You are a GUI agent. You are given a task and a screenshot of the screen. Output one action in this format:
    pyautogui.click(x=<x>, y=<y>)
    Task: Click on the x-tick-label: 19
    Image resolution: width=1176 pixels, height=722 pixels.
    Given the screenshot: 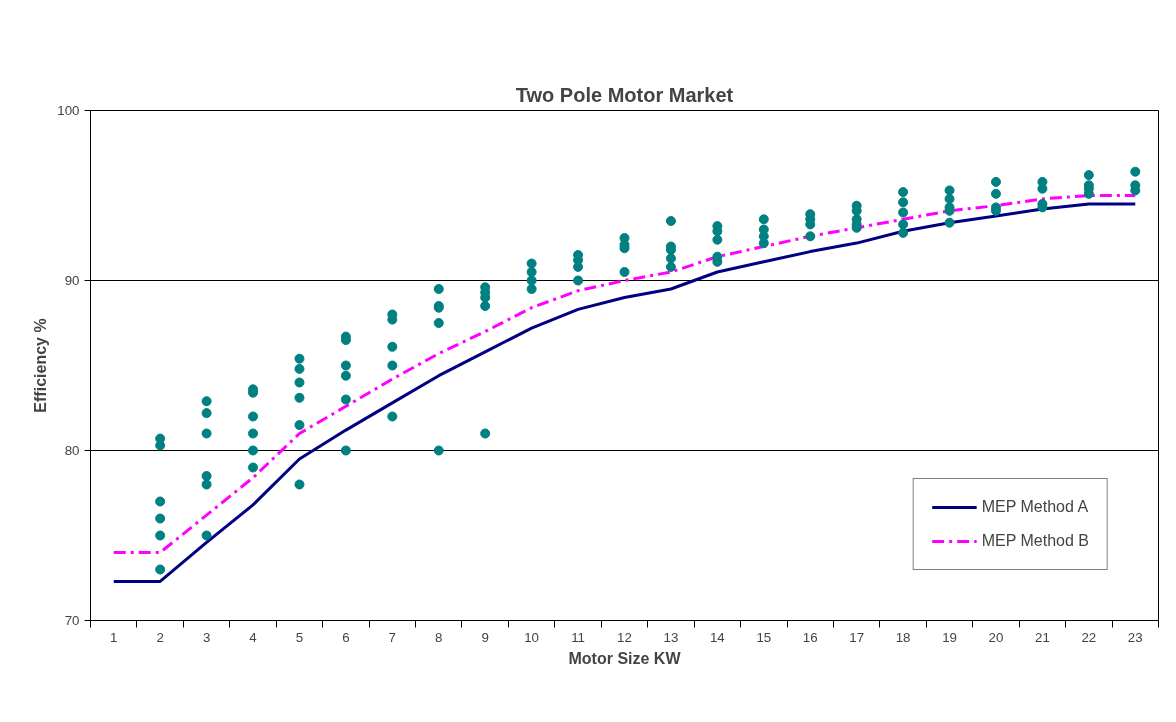 What is the action you would take?
    pyautogui.click(x=949, y=637)
    